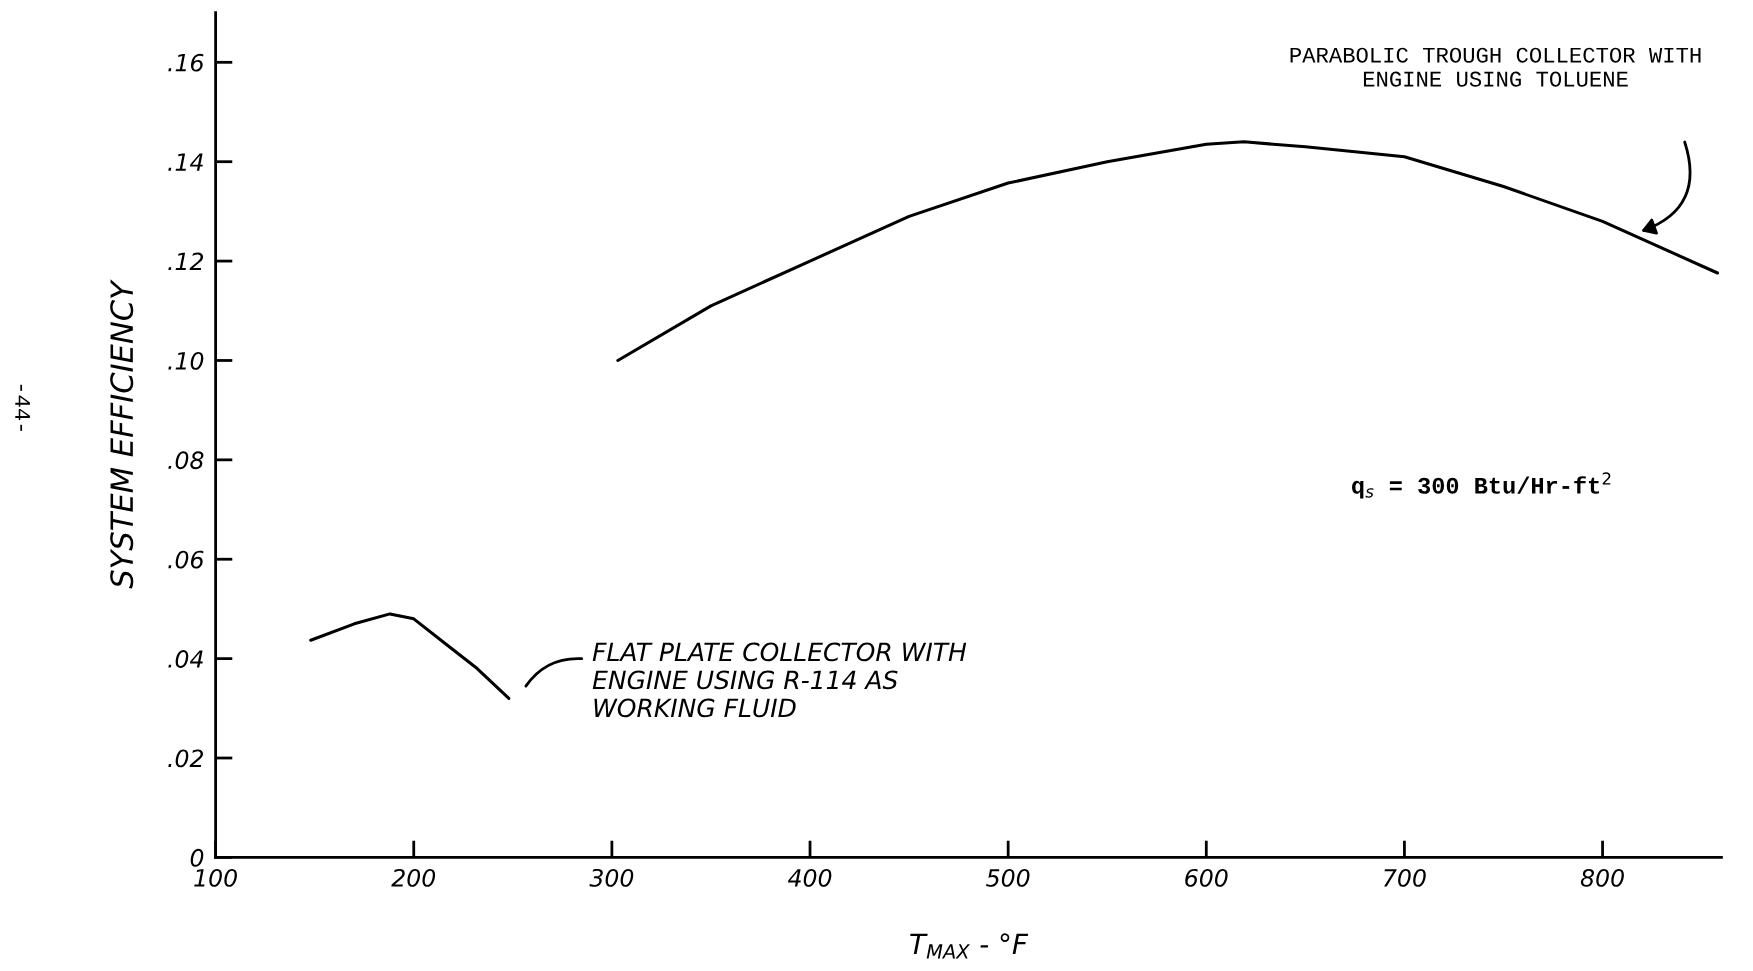  What do you see at coordinates (185, 659) in the screenshot?
I see `y-tick-label: .04` at bounding box center [185, 659].